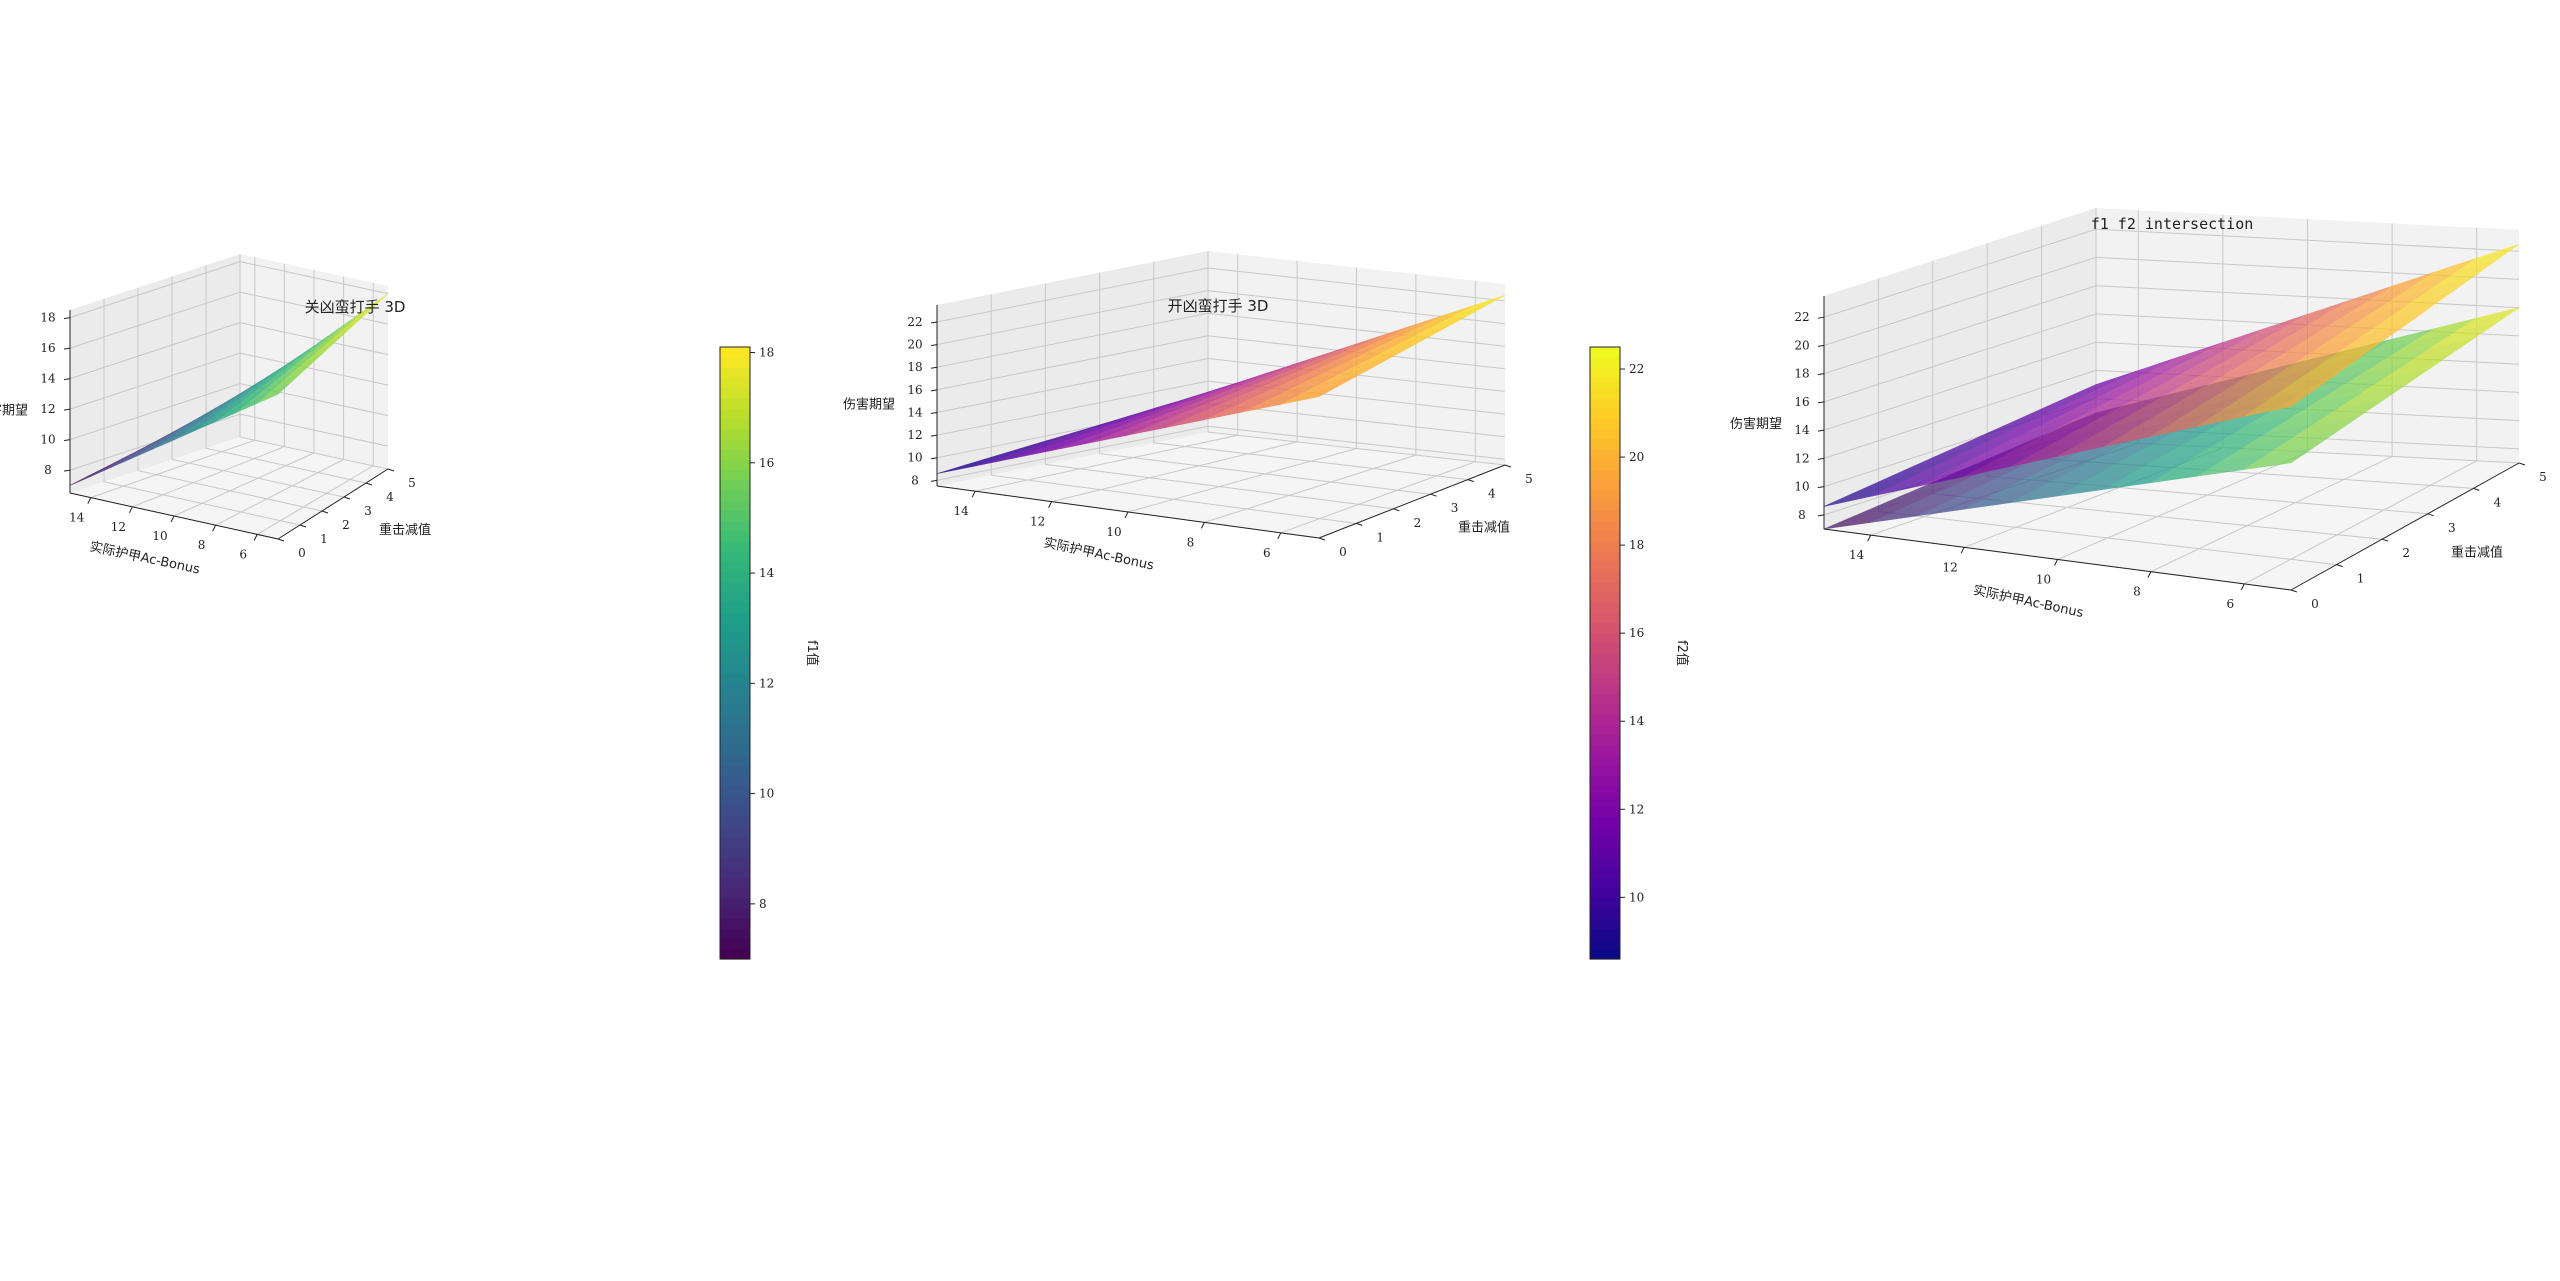 Image resolution: width=2560 pixels, height=1281 pixels. Describe the element at coordinates (1218, 306) in the screenshot. I see `chart-title: 开凶蛮打手 3D` at that location.